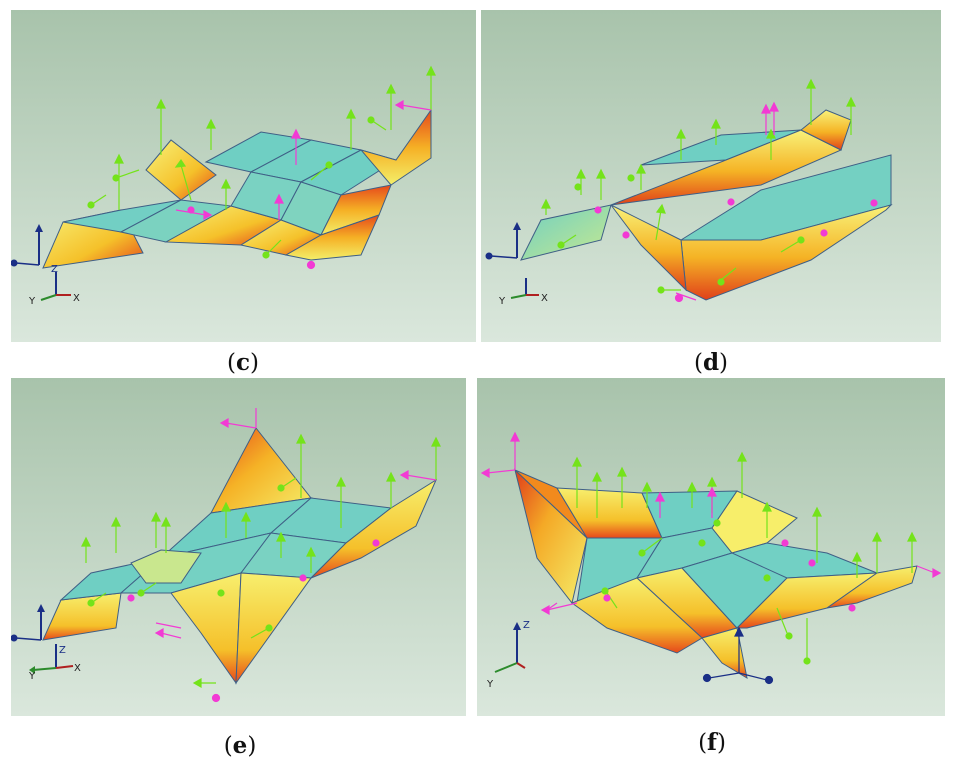 This screenshot has width=954, height=766. I want to click on panel-e-surface, so click(240, 556).